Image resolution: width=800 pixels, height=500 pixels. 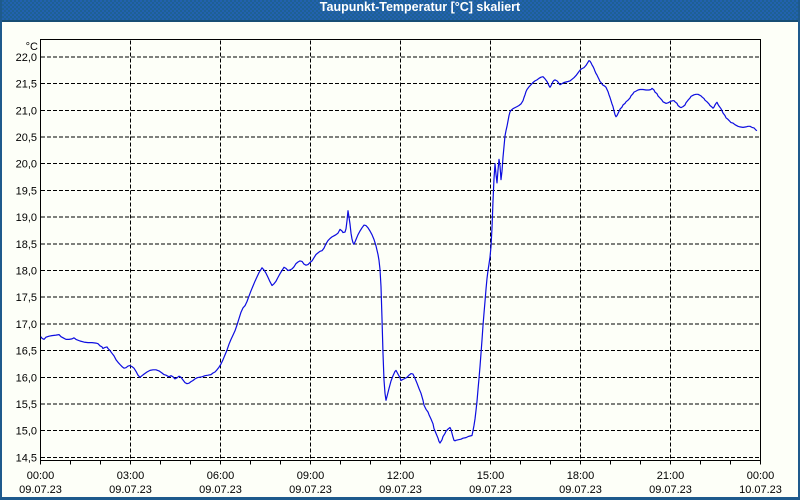 What do you see at coordinates (26, 191) in the screenshot?
I see `svg-text: 19,5` at bounding box center [26, 191].